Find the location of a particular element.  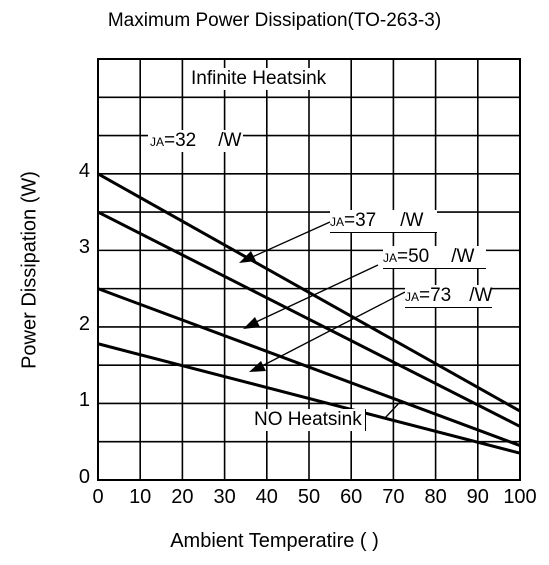

ja32-unit: /W is located at coordinates (230, 140).